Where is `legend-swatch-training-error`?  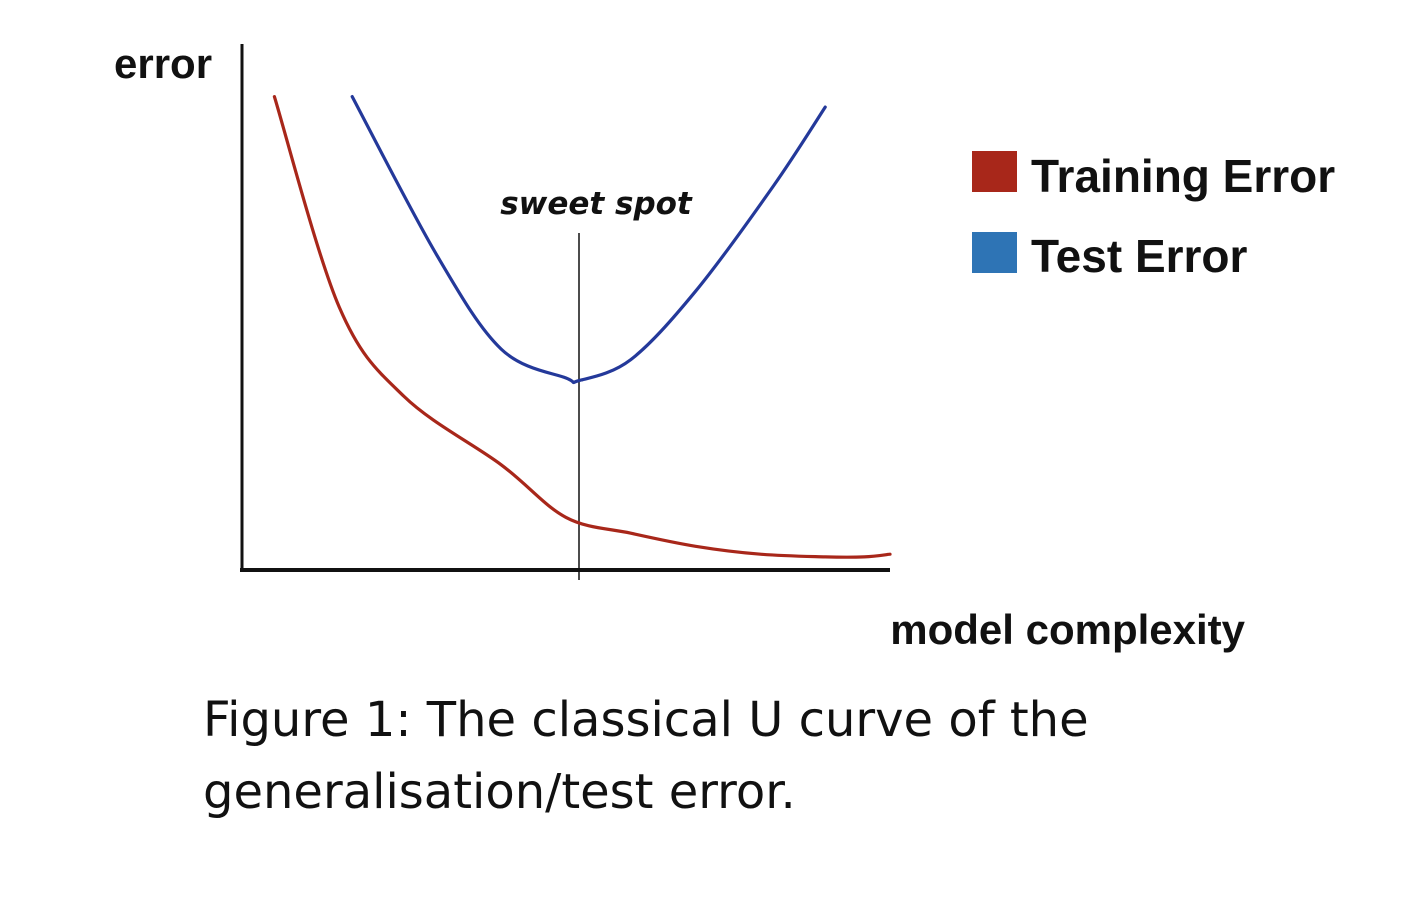
legend-swatch-training-error is located at coordinates (994, 171).